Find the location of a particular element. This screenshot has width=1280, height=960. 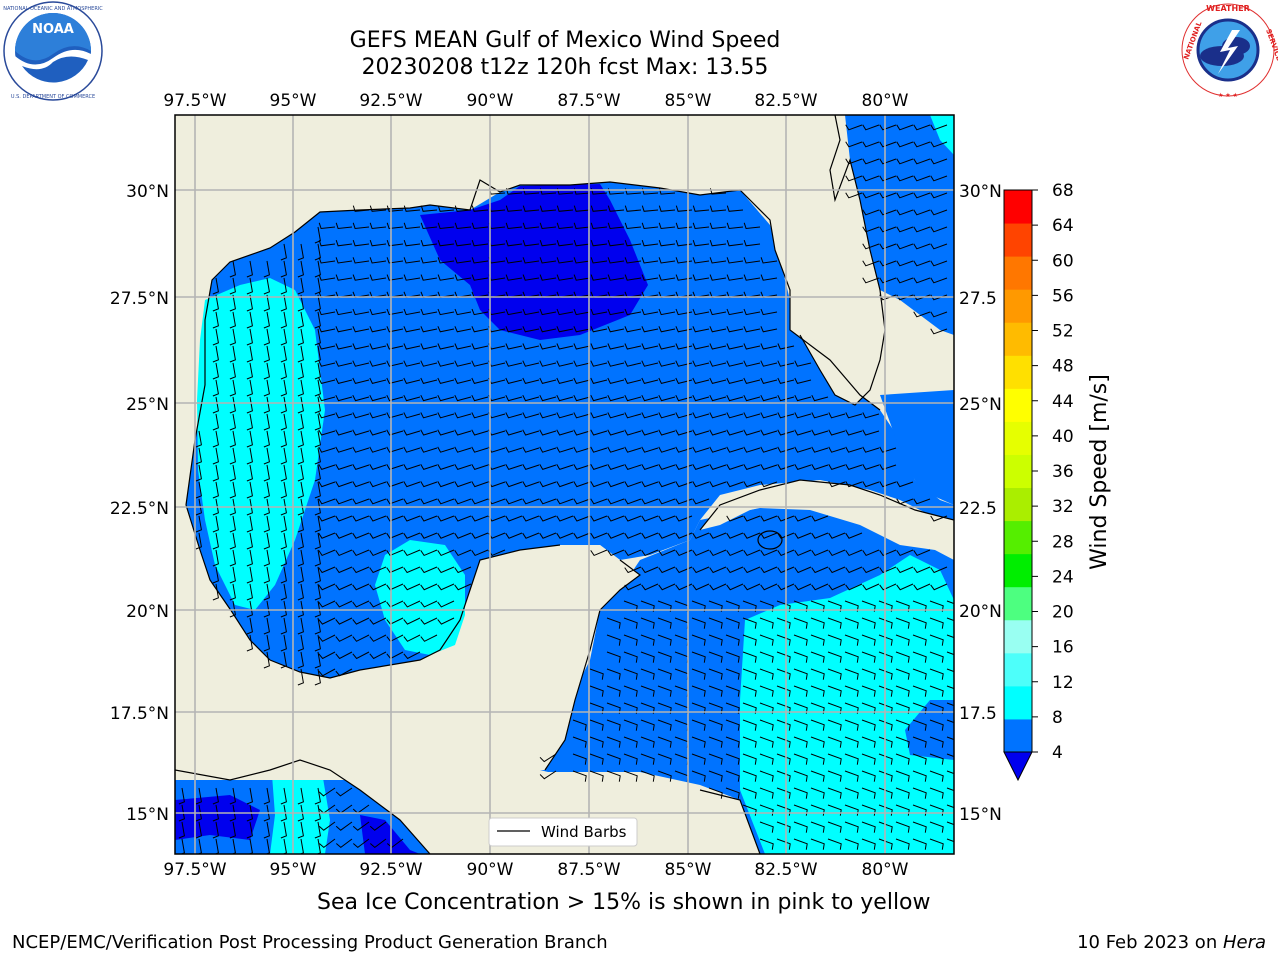

lat-label: 25°N is located at coordinates (147, 405).